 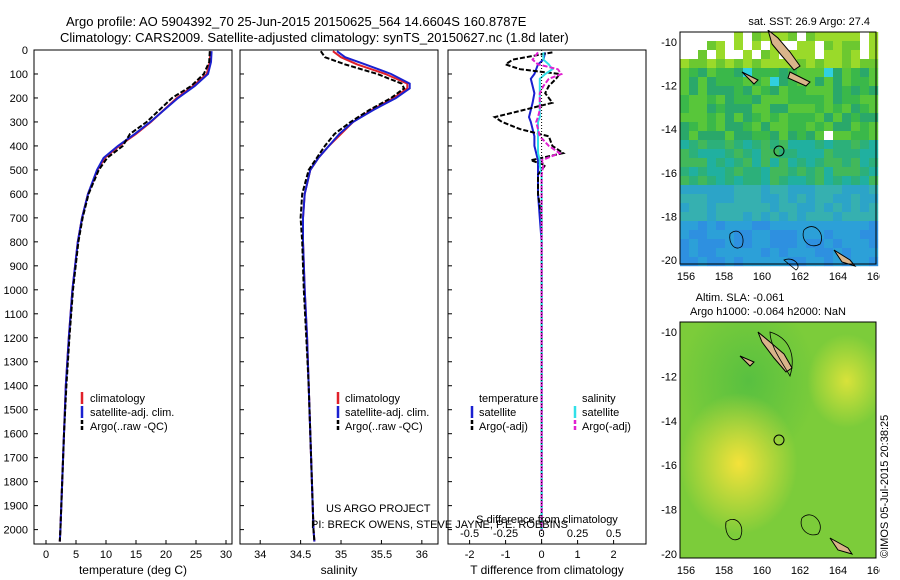 I want to click on contour, so click(x=781, y=354).